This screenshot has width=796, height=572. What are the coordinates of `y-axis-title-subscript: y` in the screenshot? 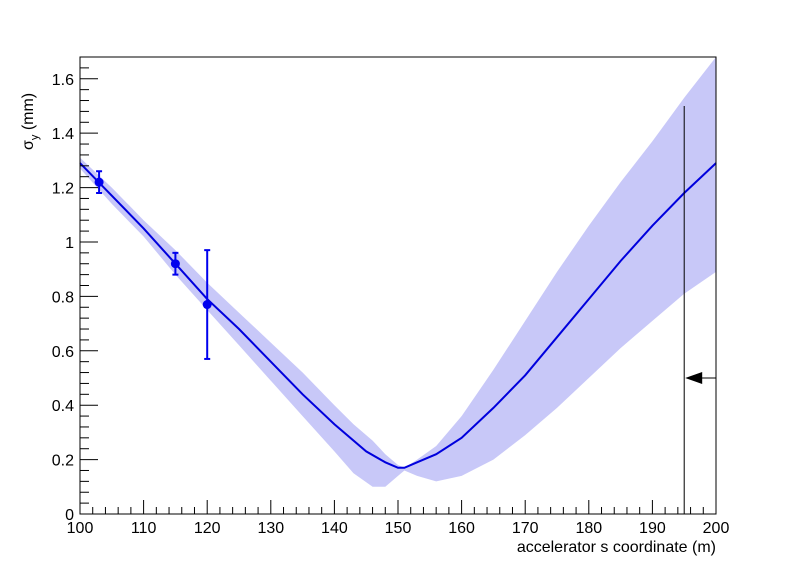 It's located at (35, 137).